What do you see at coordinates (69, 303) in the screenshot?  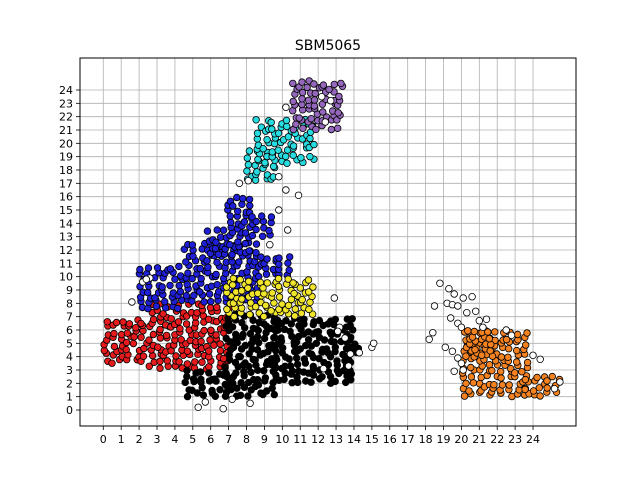 I see `y-tick-label: 8` at bounding box center [69, 303].